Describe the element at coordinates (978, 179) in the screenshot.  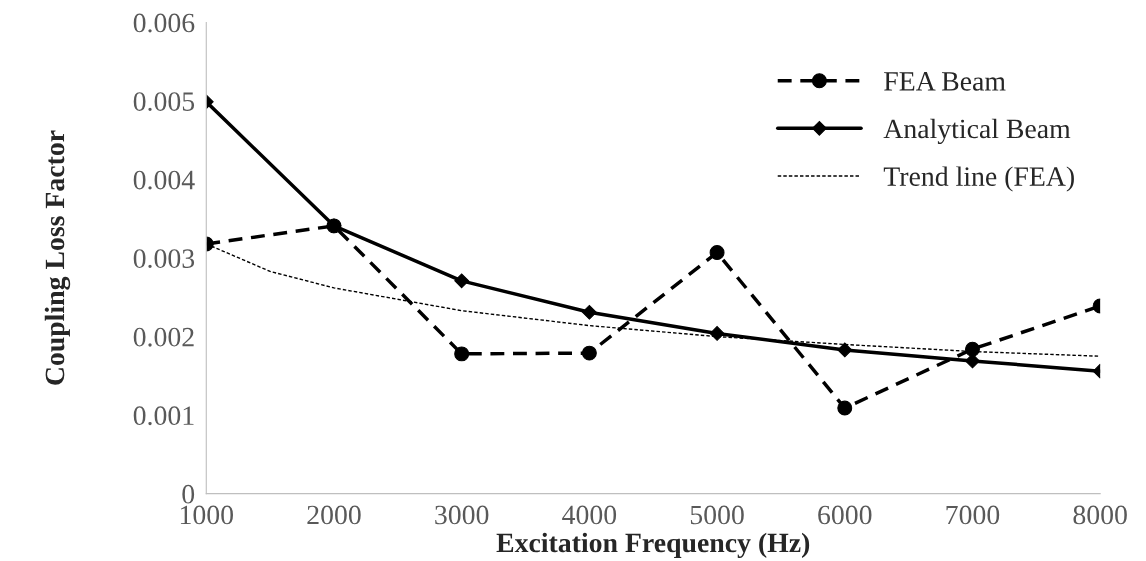
I see `legend-label: Trend line (FEA)` at that location.